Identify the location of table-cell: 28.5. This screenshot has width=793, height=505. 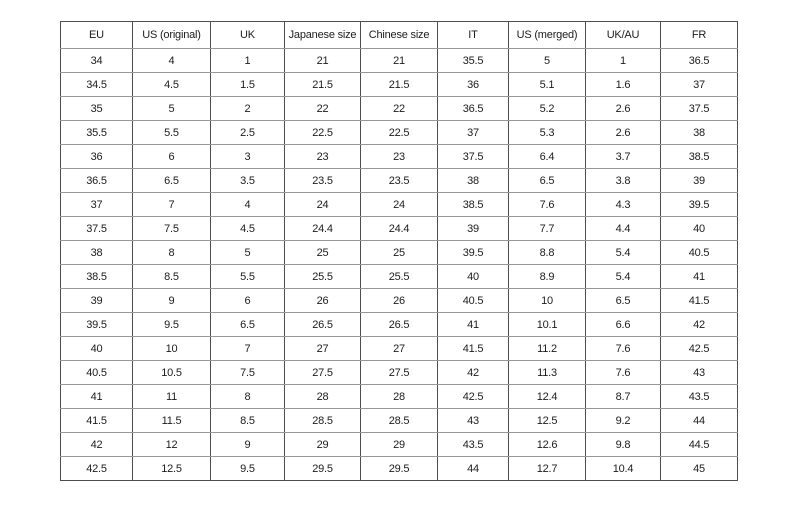
(322, 420).